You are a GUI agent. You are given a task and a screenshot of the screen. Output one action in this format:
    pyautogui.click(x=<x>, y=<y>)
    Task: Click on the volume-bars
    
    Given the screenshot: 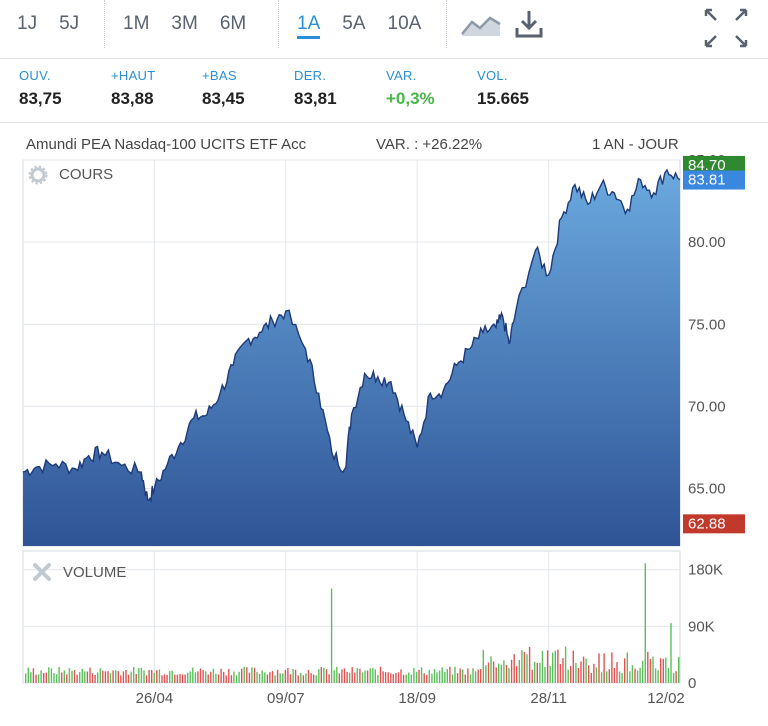 What is the action you would take?
    pyautogui.click(x=352, y=623)
    